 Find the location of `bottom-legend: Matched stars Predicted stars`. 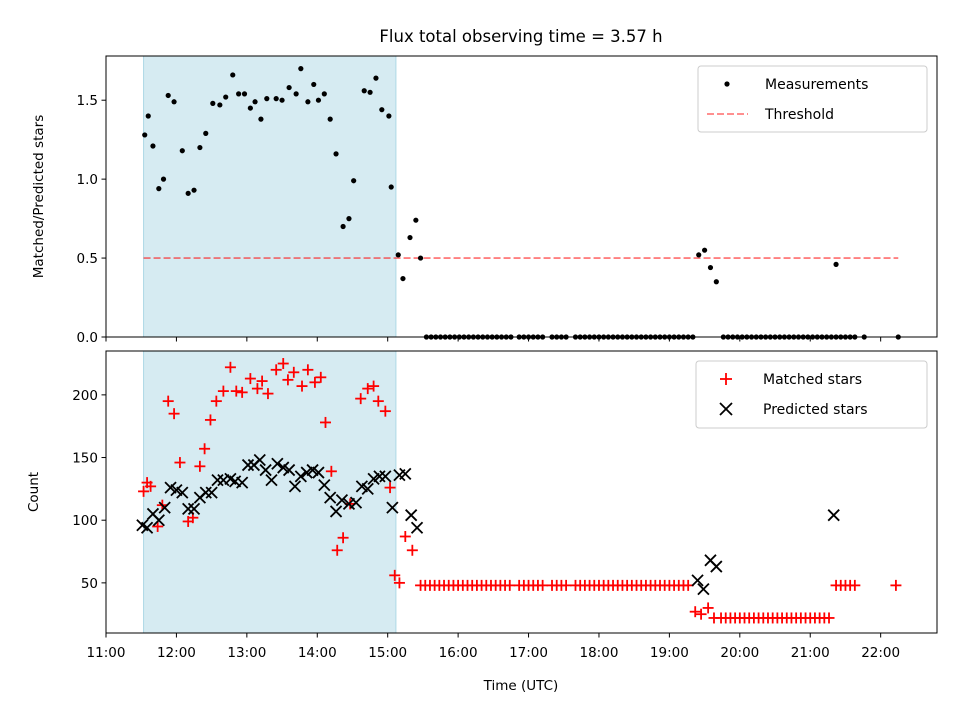

bottom-legend: Matched stars Predicted stars is located at coordinates (811, 394).